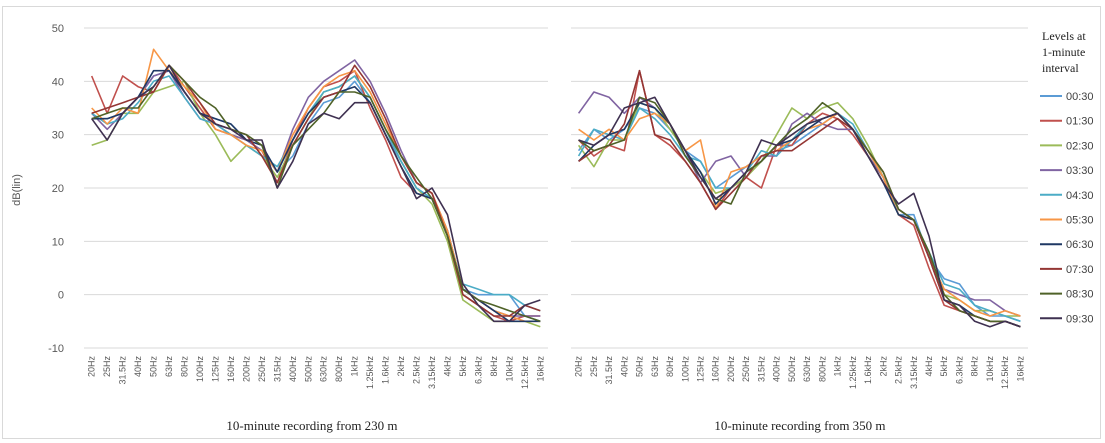 The width and height of the screenshot is (1105, 443). What do you see at coordinates (525, 373) in the screenshot?
I see `x-tick-label-left-28: 12.5kHz` at bounding box center [525, 373].